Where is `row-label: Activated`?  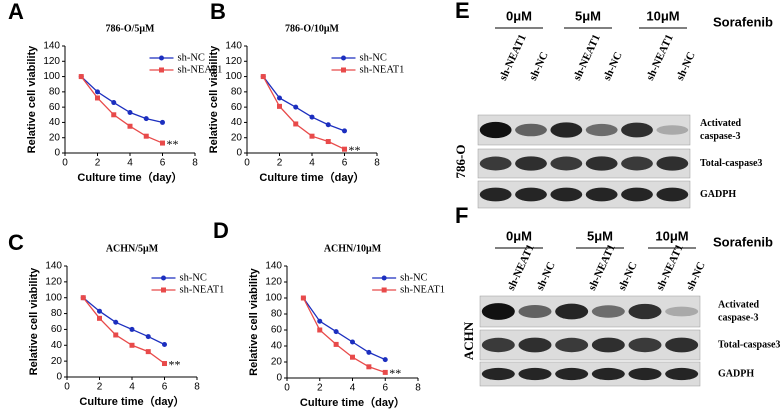 row-label: Activated is located at coordinates (739, 304).